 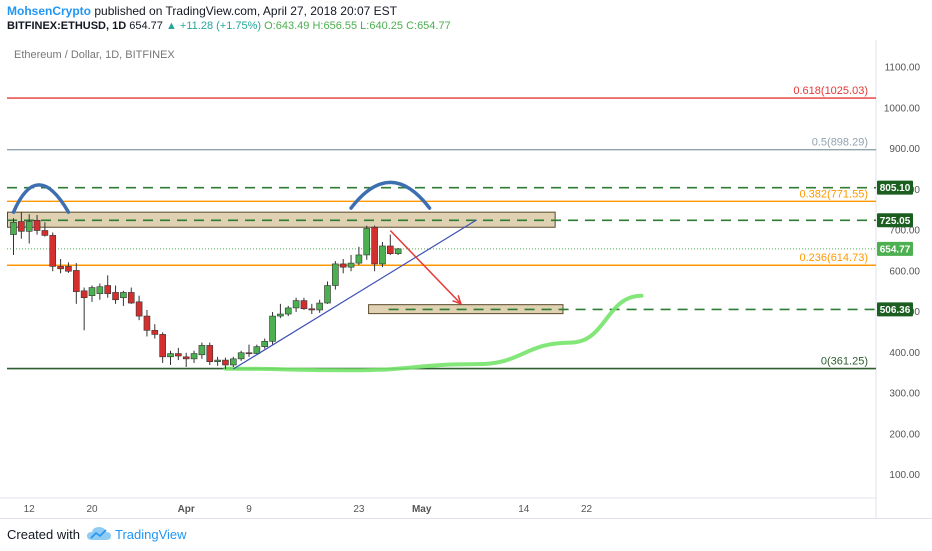 I want to click on price-tag-text: 506.36, so click(x=895, y=310).